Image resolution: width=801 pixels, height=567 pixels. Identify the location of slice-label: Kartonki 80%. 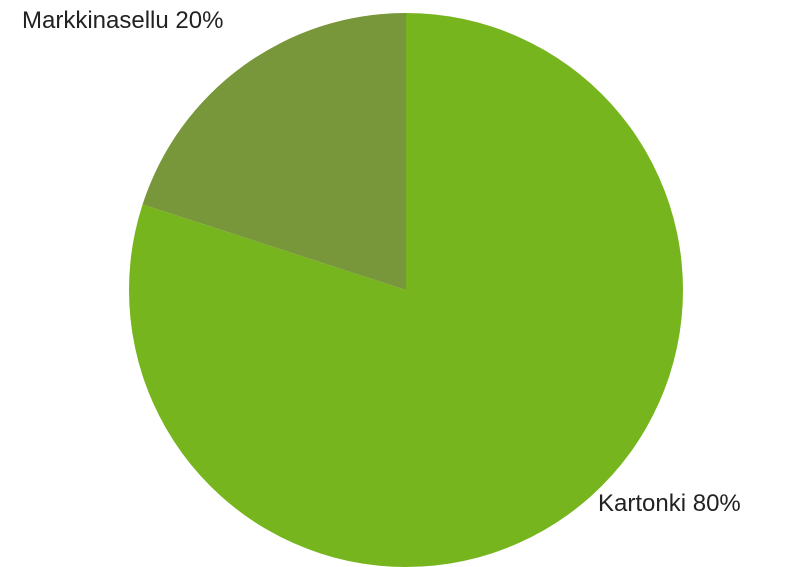
(669, 503).